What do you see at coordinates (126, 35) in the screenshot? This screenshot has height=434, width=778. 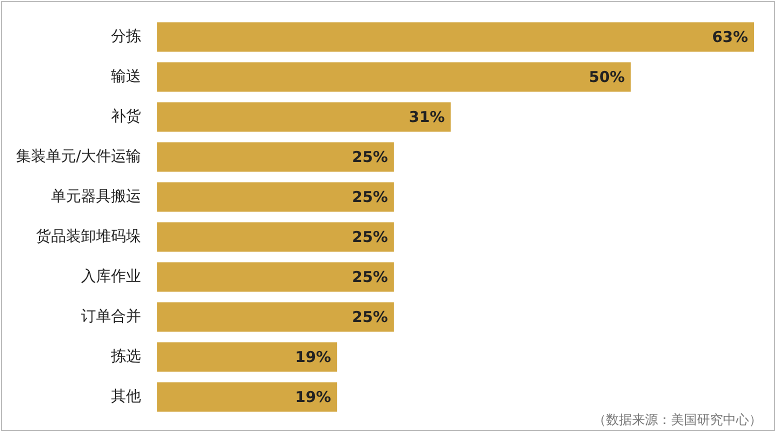 I see `y-tick-label: 分拣` at bounding box center [126, 35].